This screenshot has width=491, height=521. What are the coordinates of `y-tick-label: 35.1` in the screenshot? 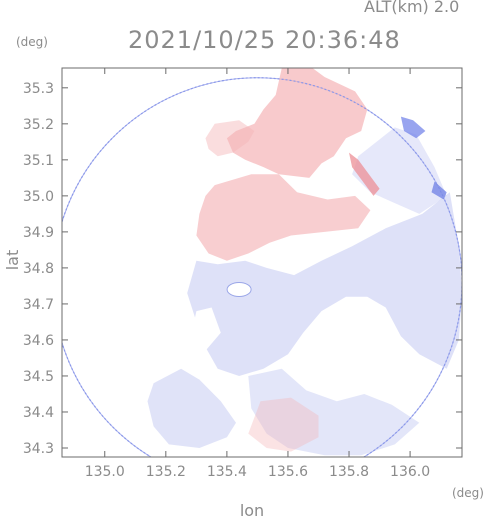 It's located at (38, 161).